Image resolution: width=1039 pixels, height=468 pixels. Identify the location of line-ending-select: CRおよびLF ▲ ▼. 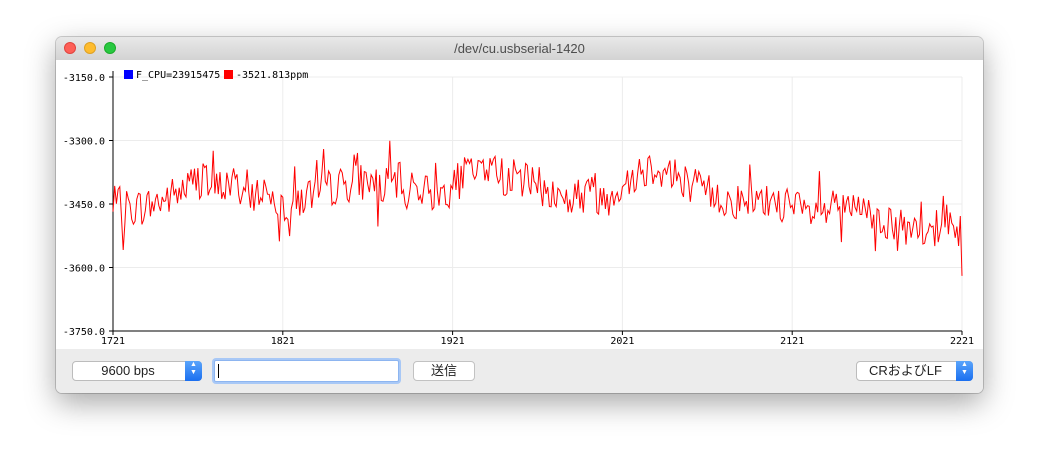
(914, 371).